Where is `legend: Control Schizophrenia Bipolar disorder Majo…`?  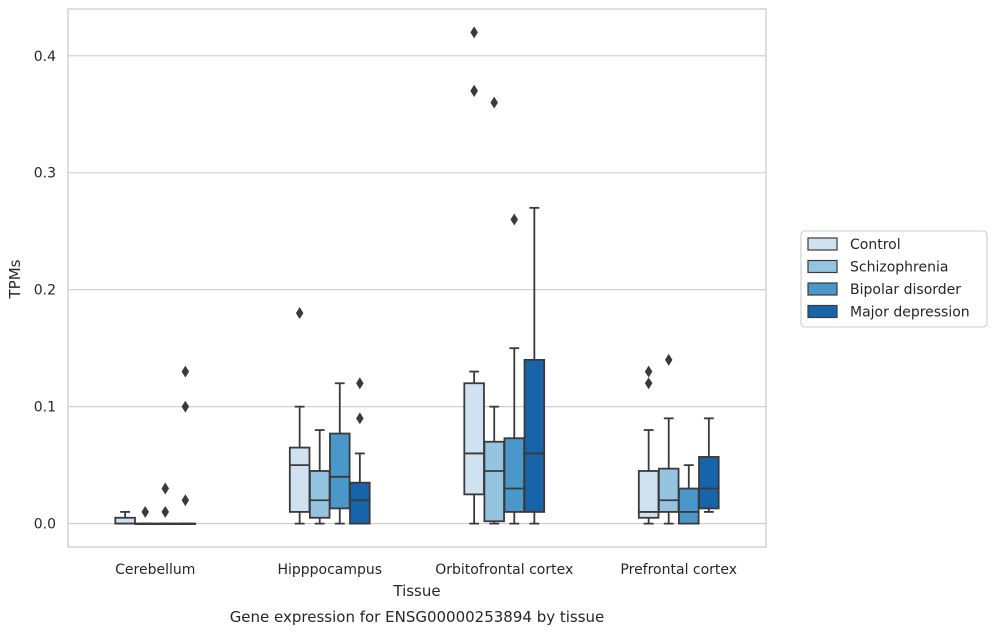 legend: Control Schizophrenia Bipolar disorder Majo… is located at coordinates (894, 279).